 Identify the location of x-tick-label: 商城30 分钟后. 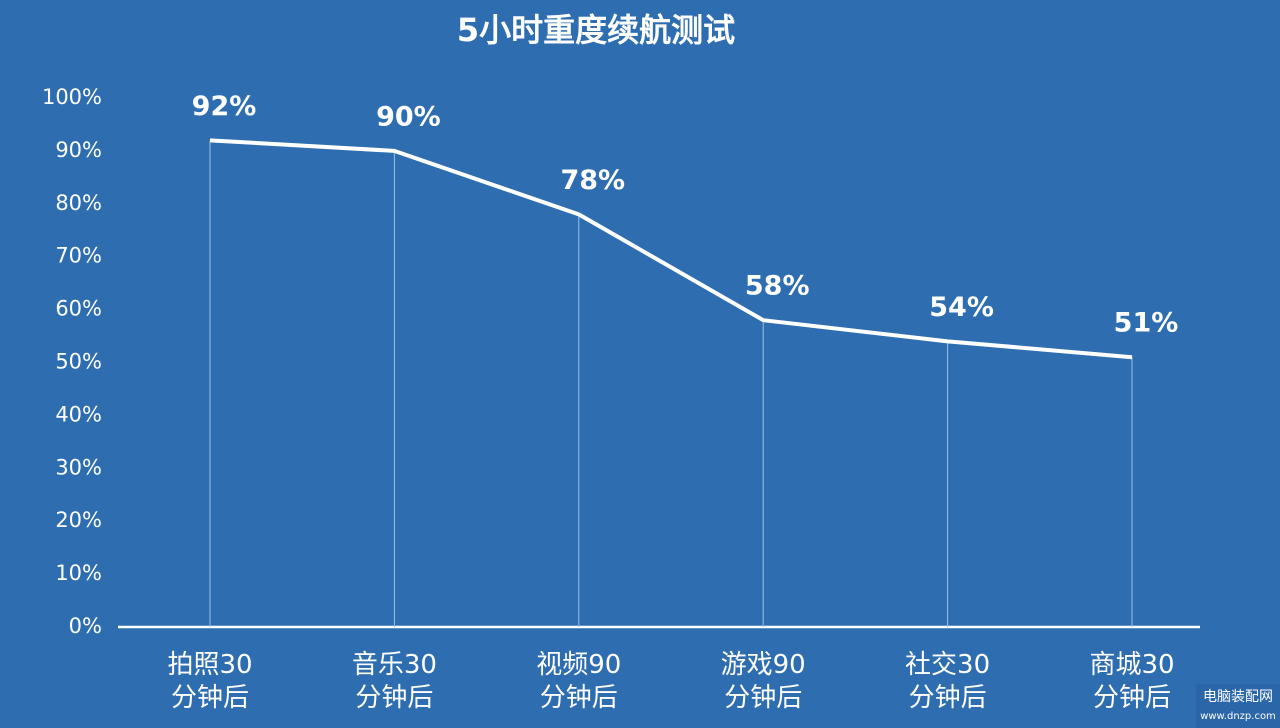
(1131, 681).